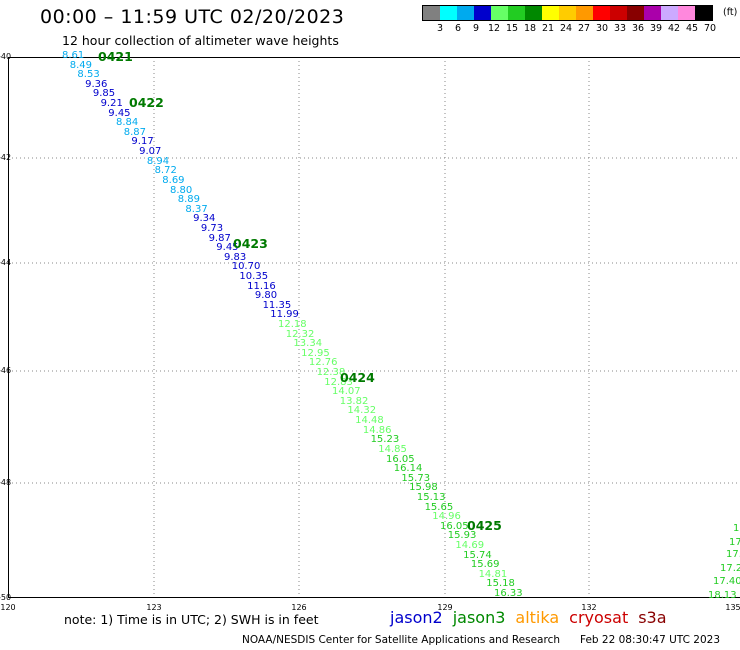  Describe the element at coordinates (730, 12) in the screenshot. I see `color-scale-unit: (ft)` at that location.